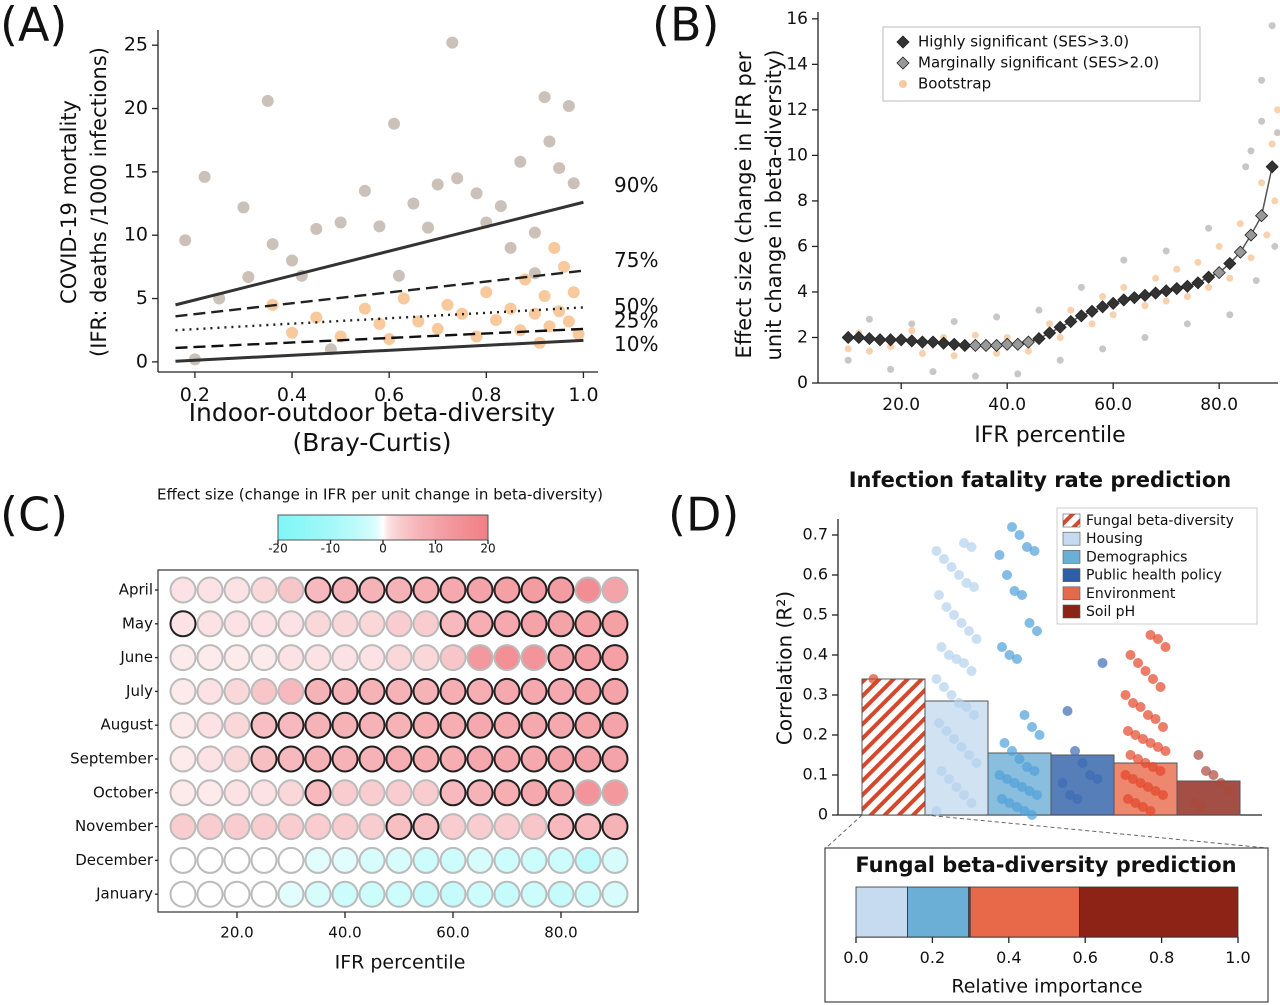  What do you see at coordinates (954, 84) in the screenshot?
I see `legend-label: Bootstrap` at bounding box center [954, 84].